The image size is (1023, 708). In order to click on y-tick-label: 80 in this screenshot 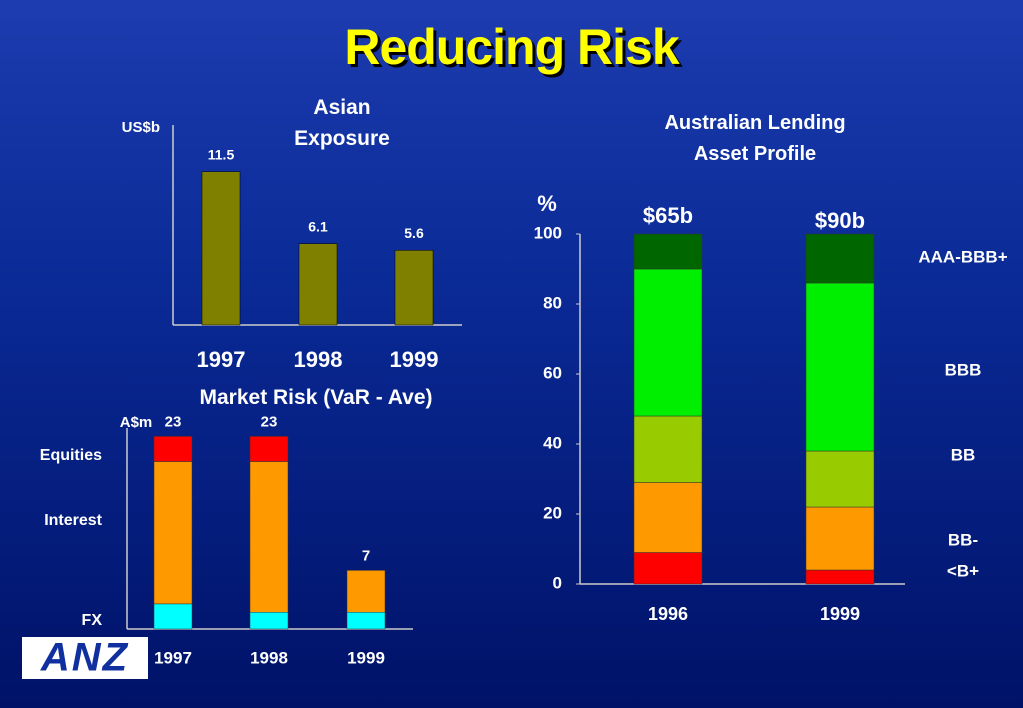, I will do `click(552, 302)`.